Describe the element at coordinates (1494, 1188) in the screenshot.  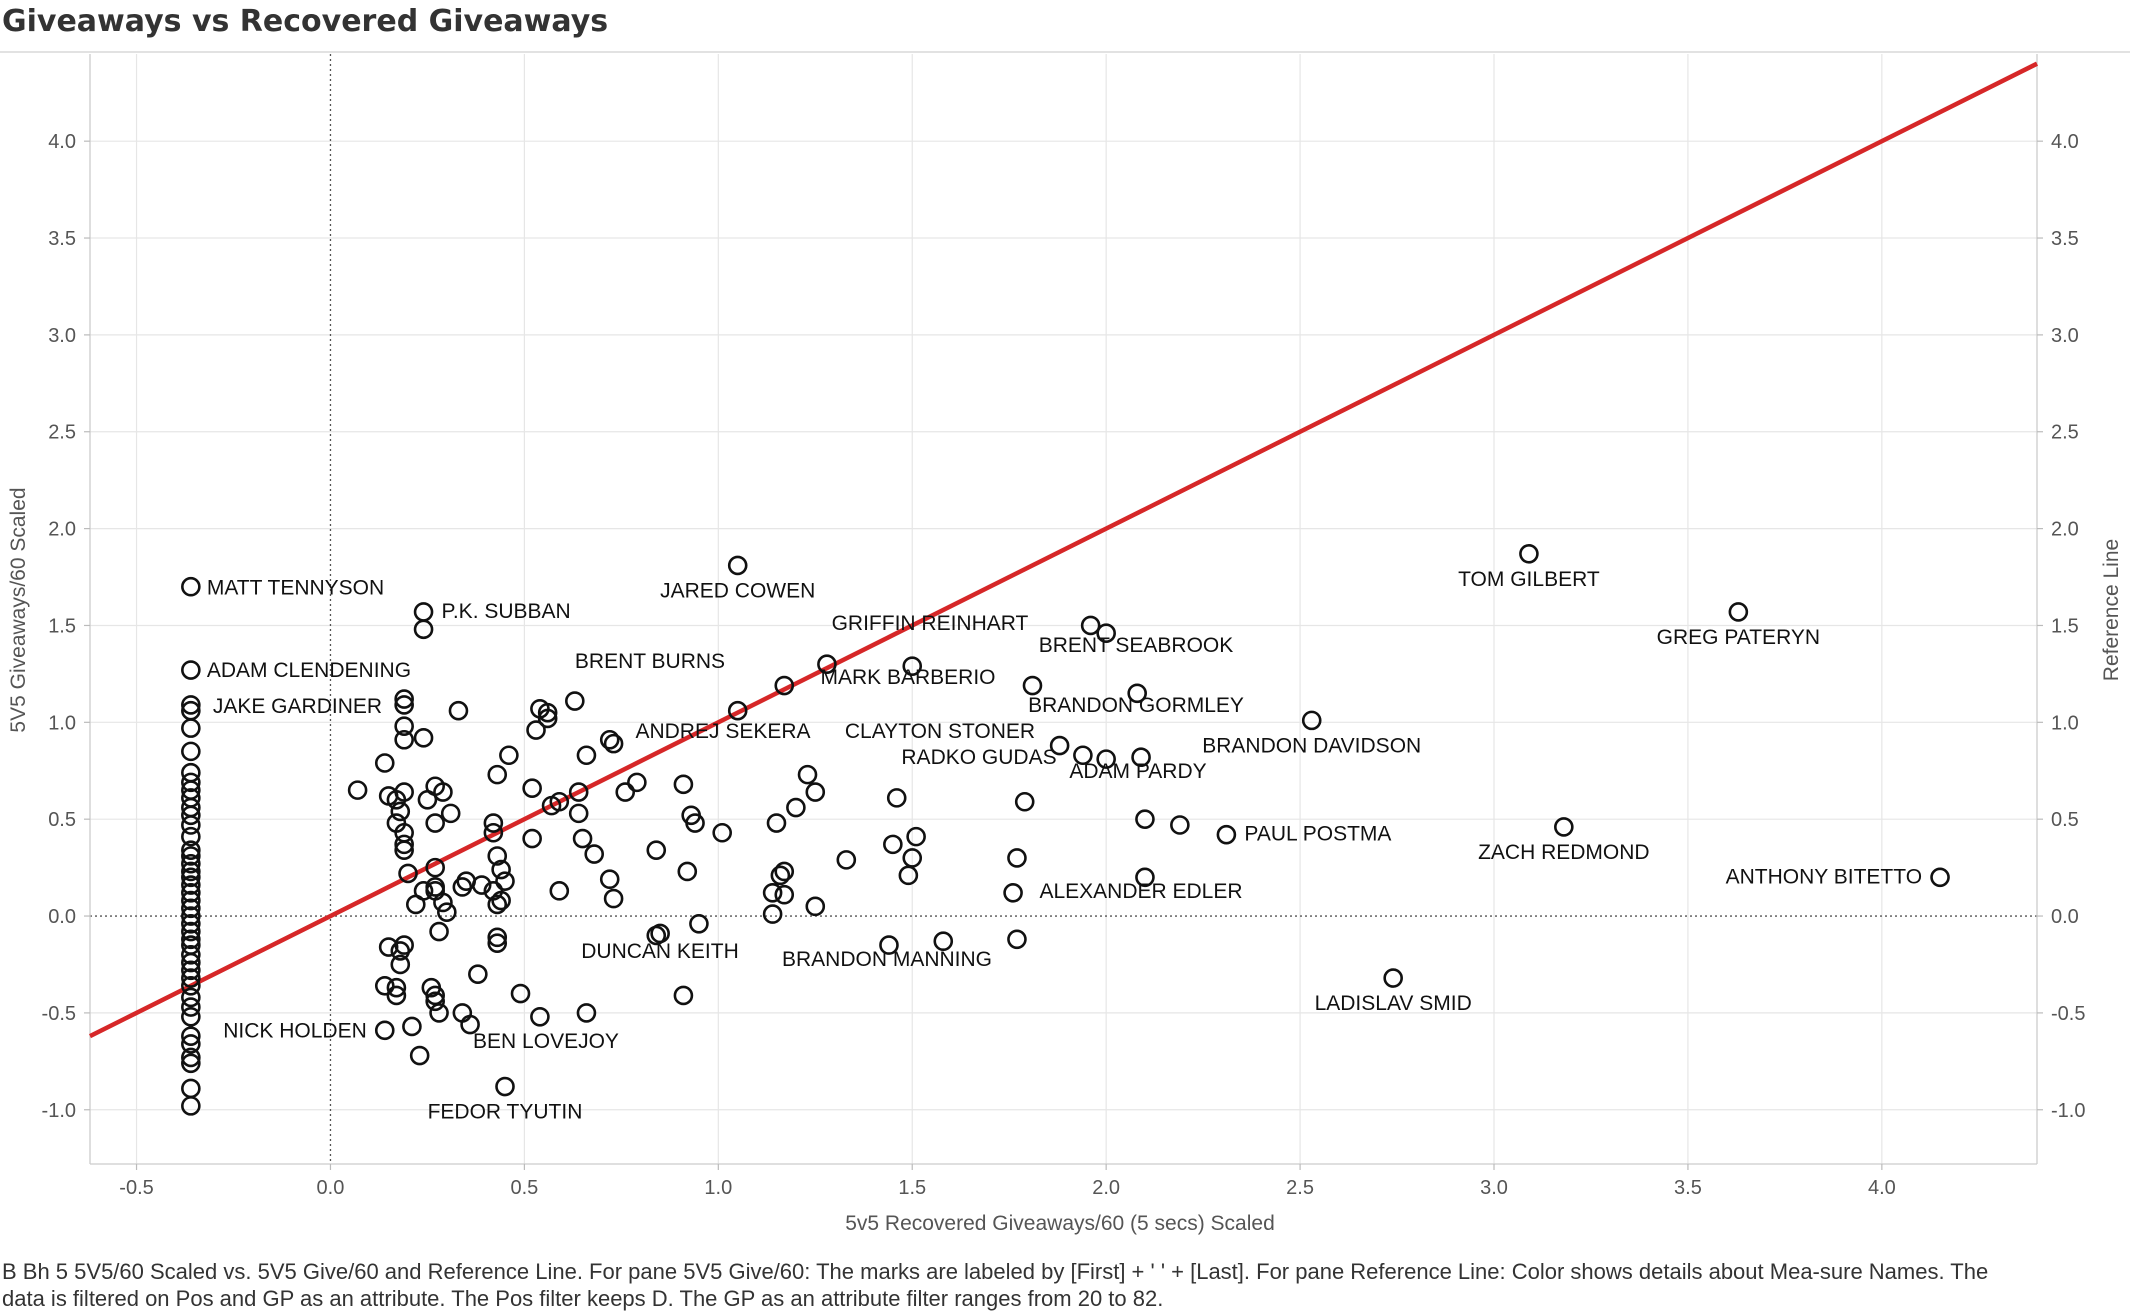
I see `x-tick-label: 3.0` at that location.